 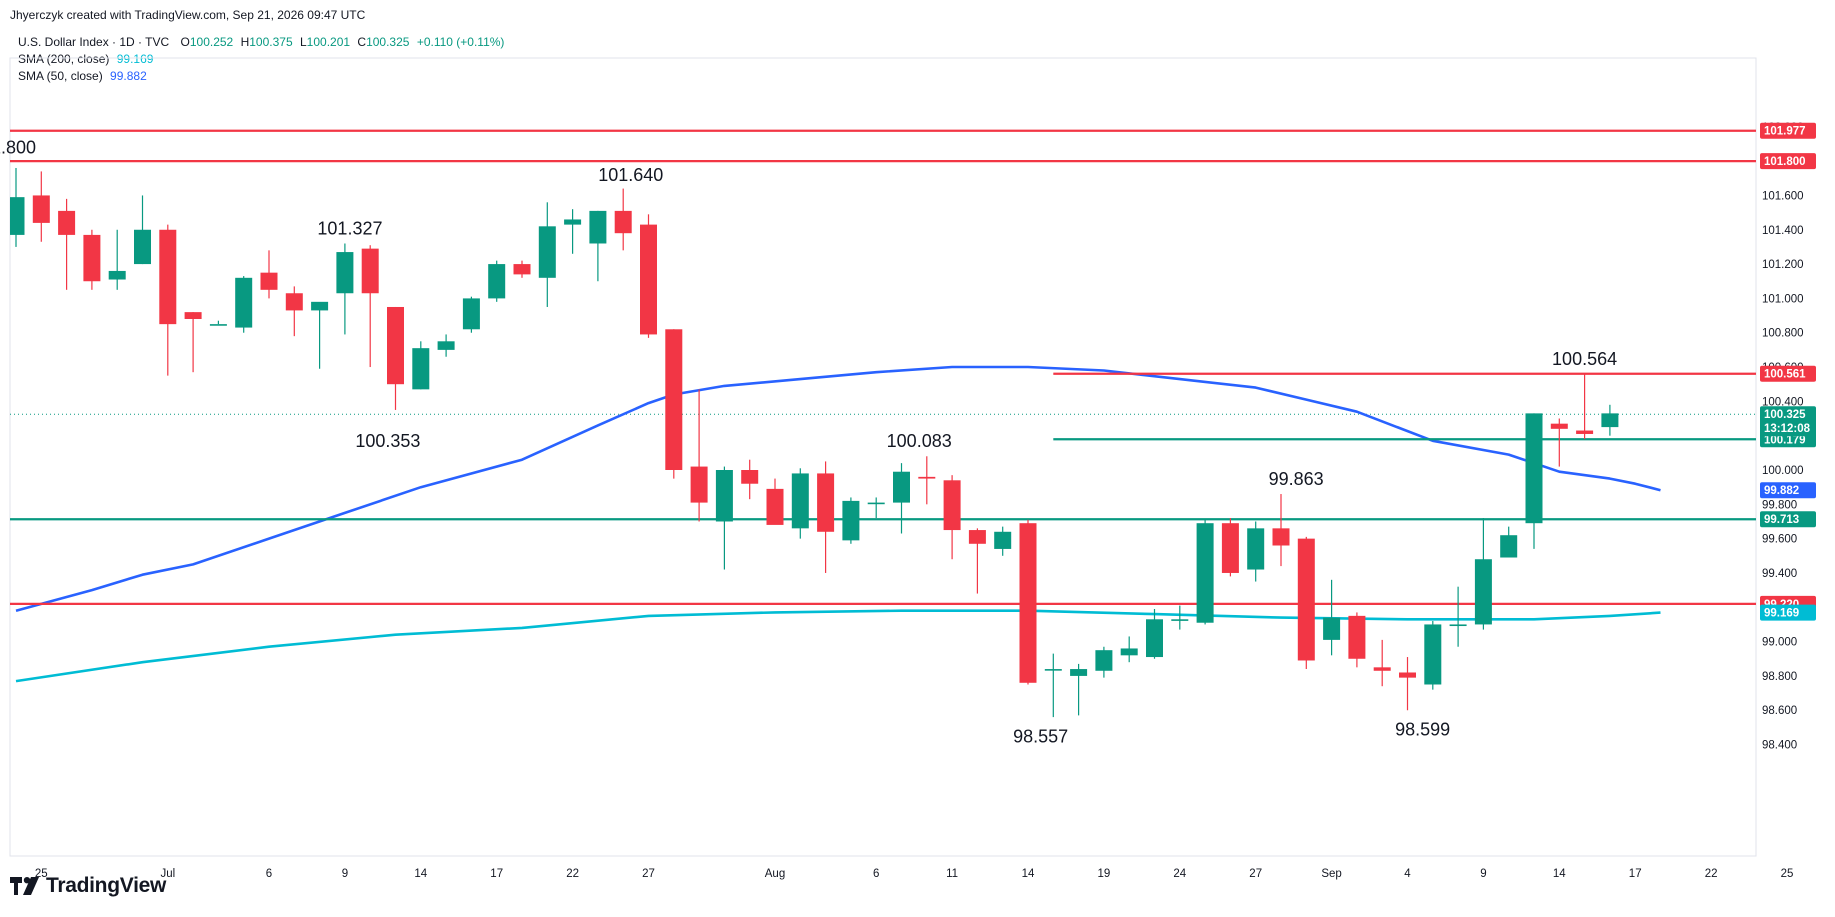 I want to click on sma50-row: SMA (50, close) 99.882, so click(x=261, y=76).